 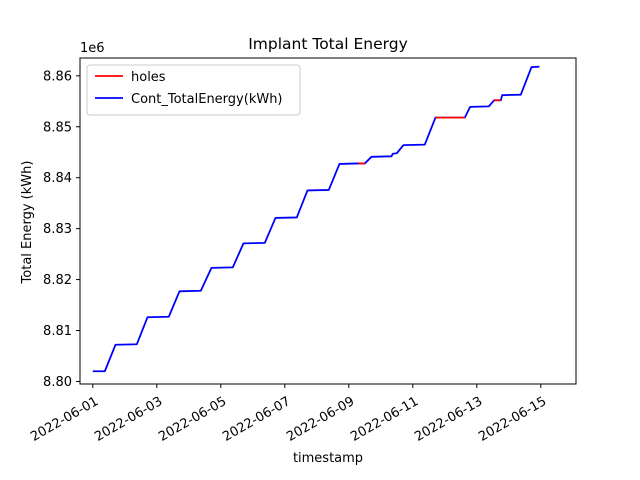 What do you see at coordinates (92, 48) in the screenshot?
I see `y-offset-label: 1e6` at bounding box center [92, 48].